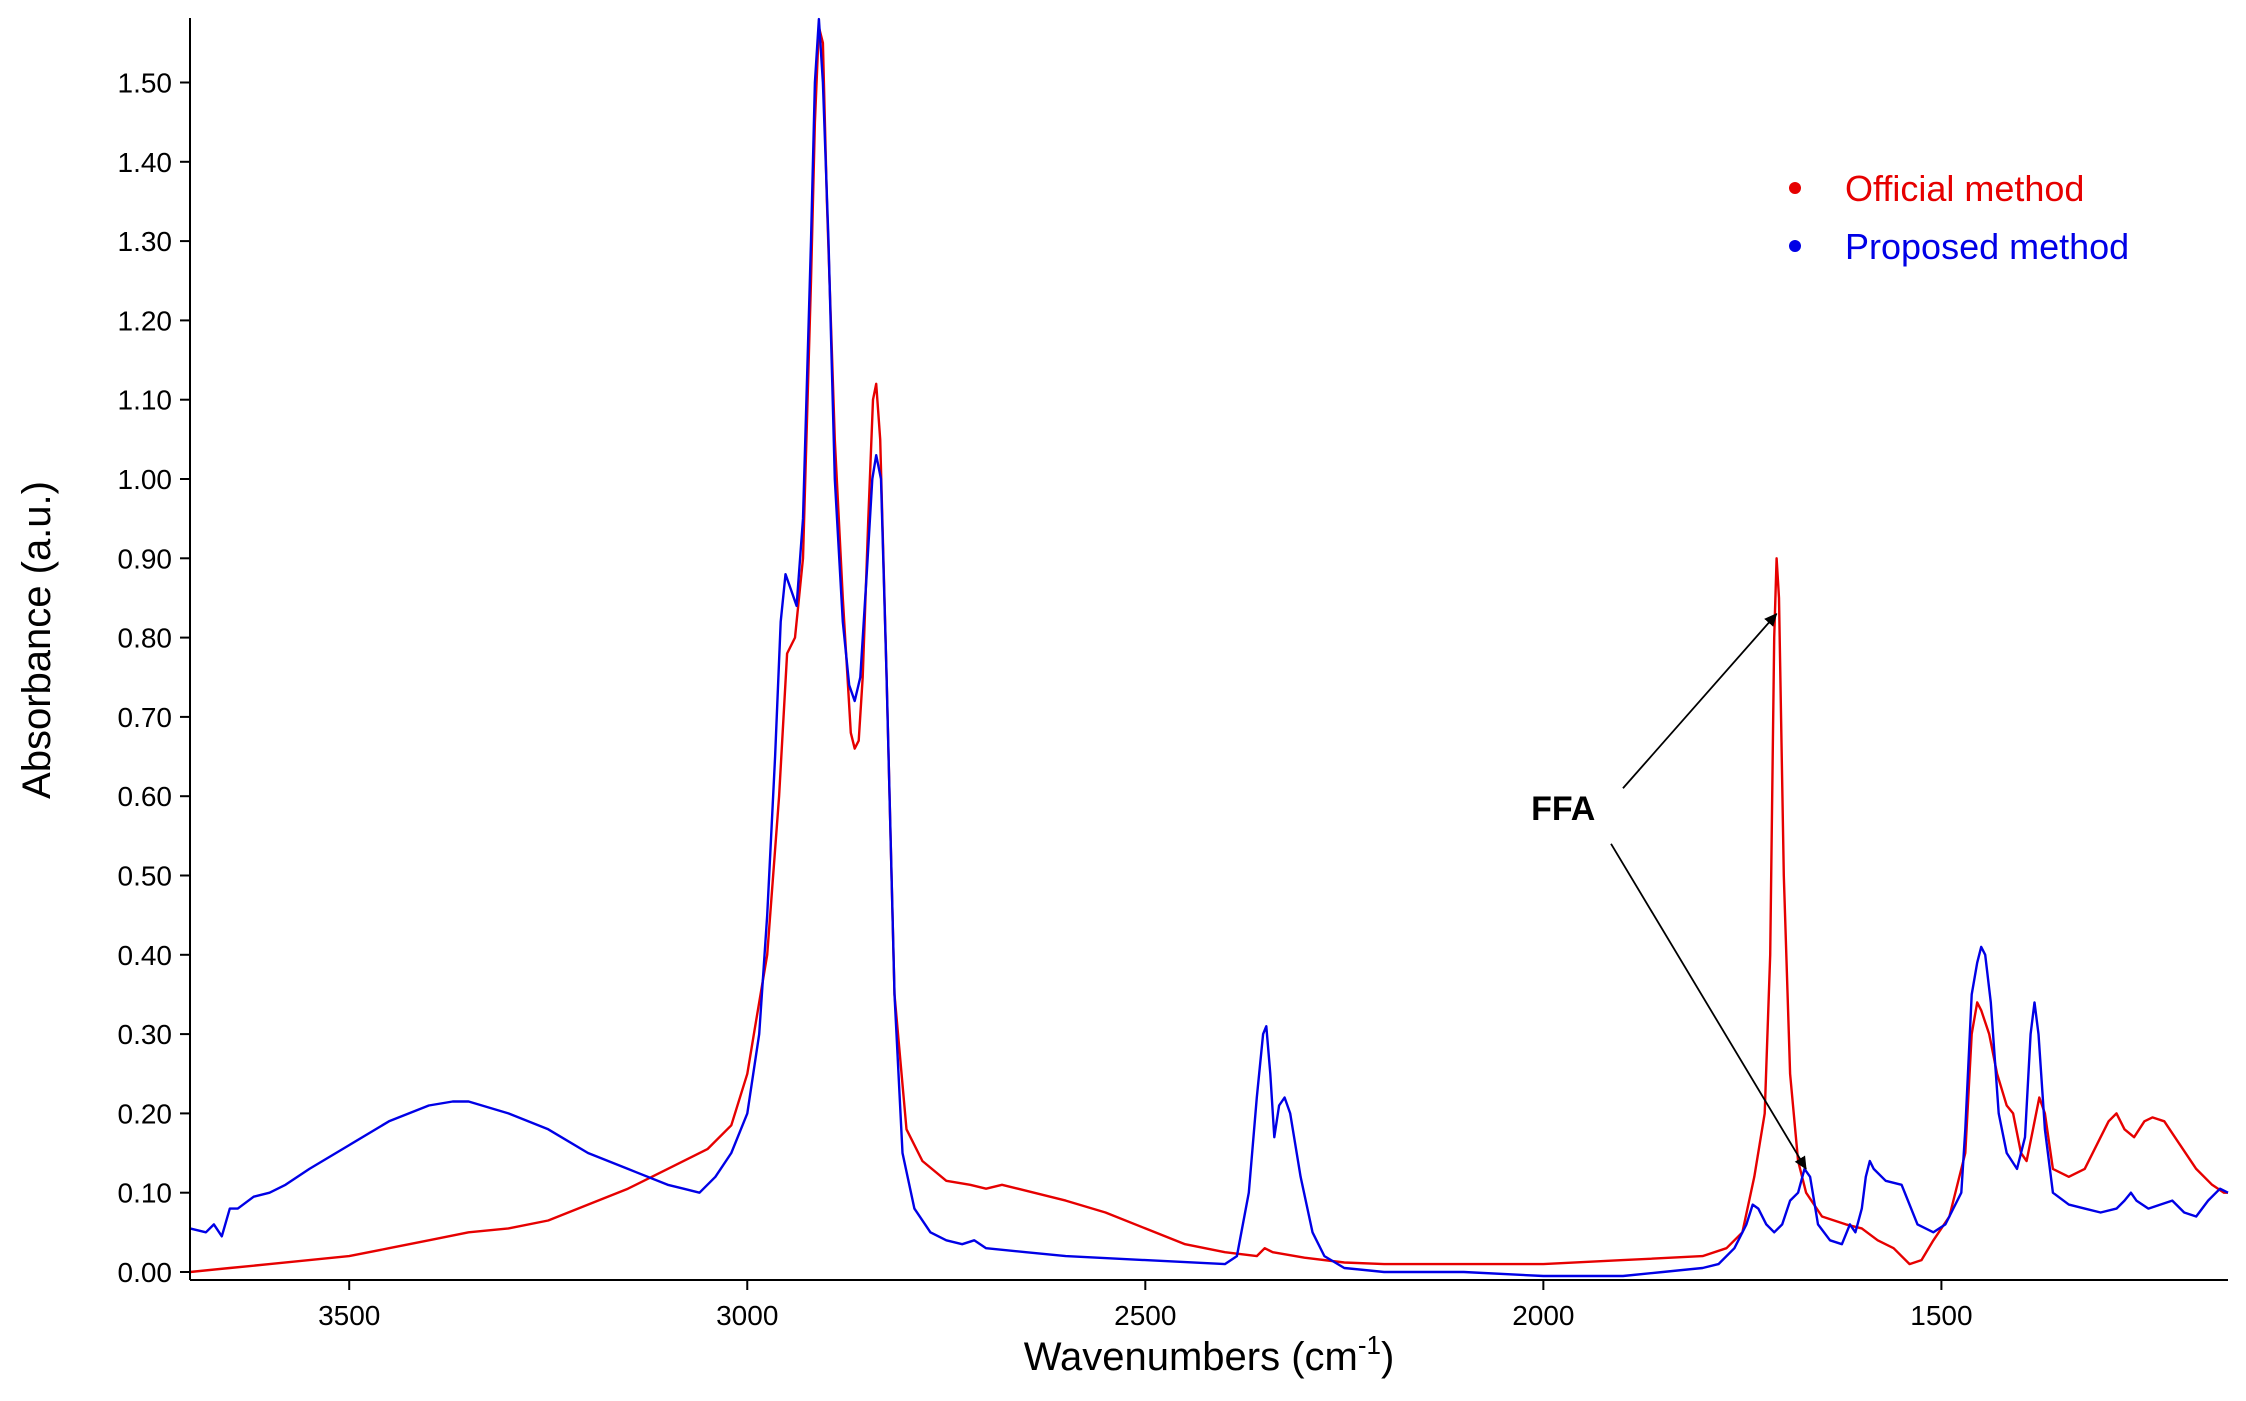 The image size is (2246, 1401). I want to click on y-tick-label: 0.50, so click(145, 876).